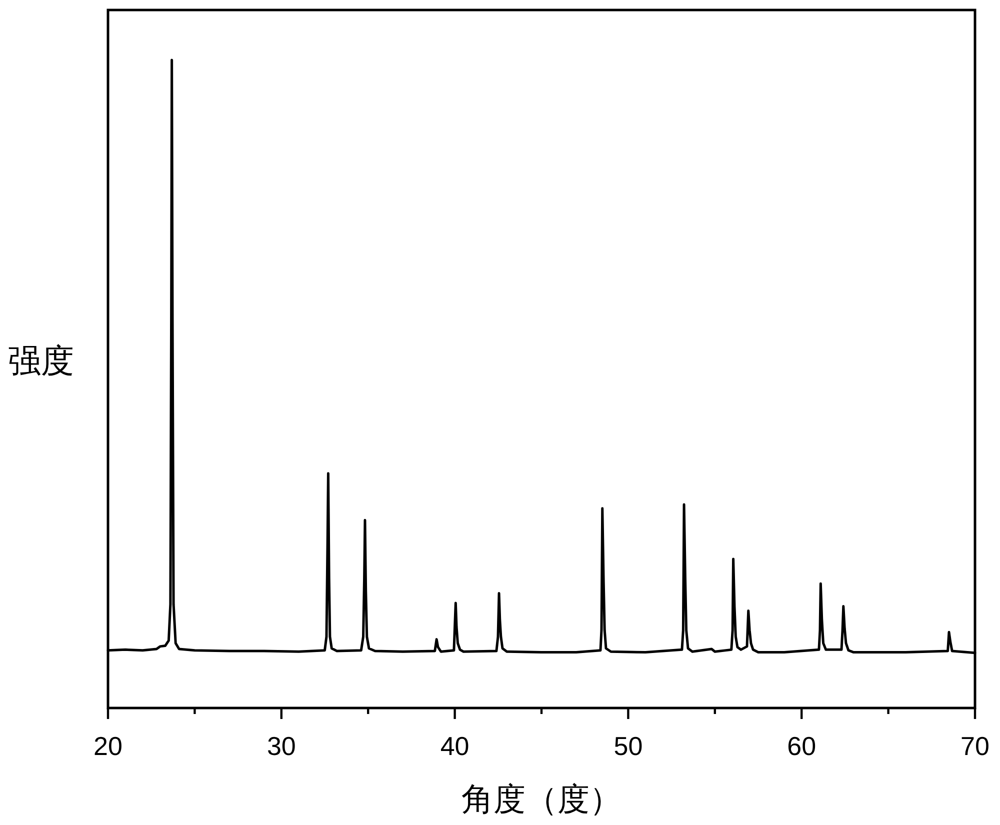  What do you see at coordinates (628, 746) in the screenshot?
I see `x-tick-label: 50` at bounding box center [628, 746].